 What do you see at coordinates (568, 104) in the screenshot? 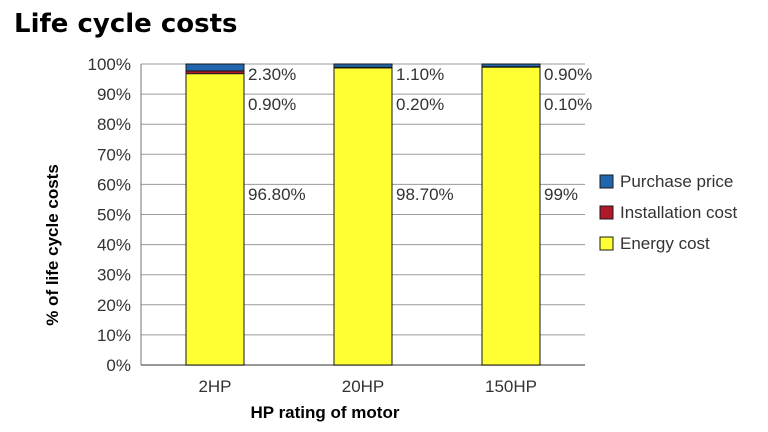
I see `data-label: 0.10%` at bounding box center [568, 104].